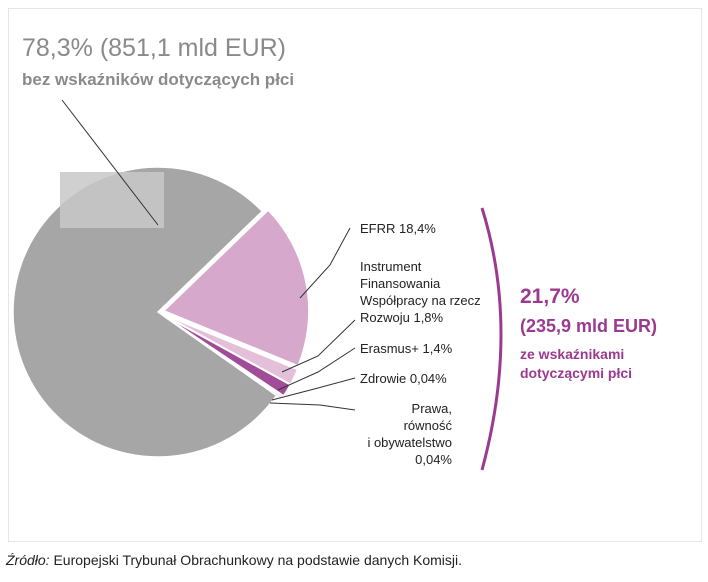 The height and width of the screenshot is (582, 708). What do you see at coordinates (110, 162) in the screenshot?
I see `leader-headline` at bounding box center [110, 162].